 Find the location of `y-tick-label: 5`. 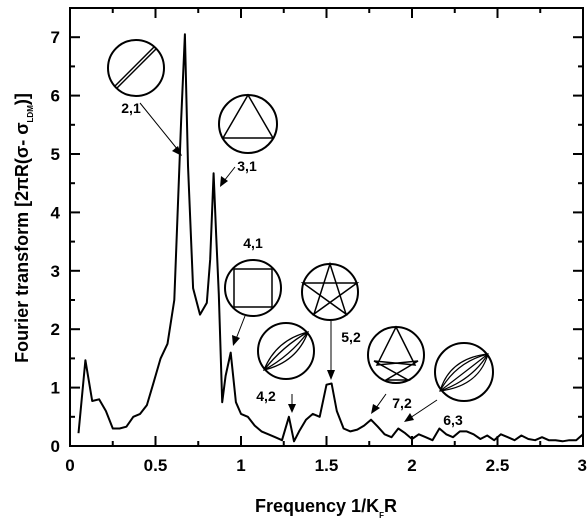

y-tick-label: 5 is located at coordinates (55, 154).